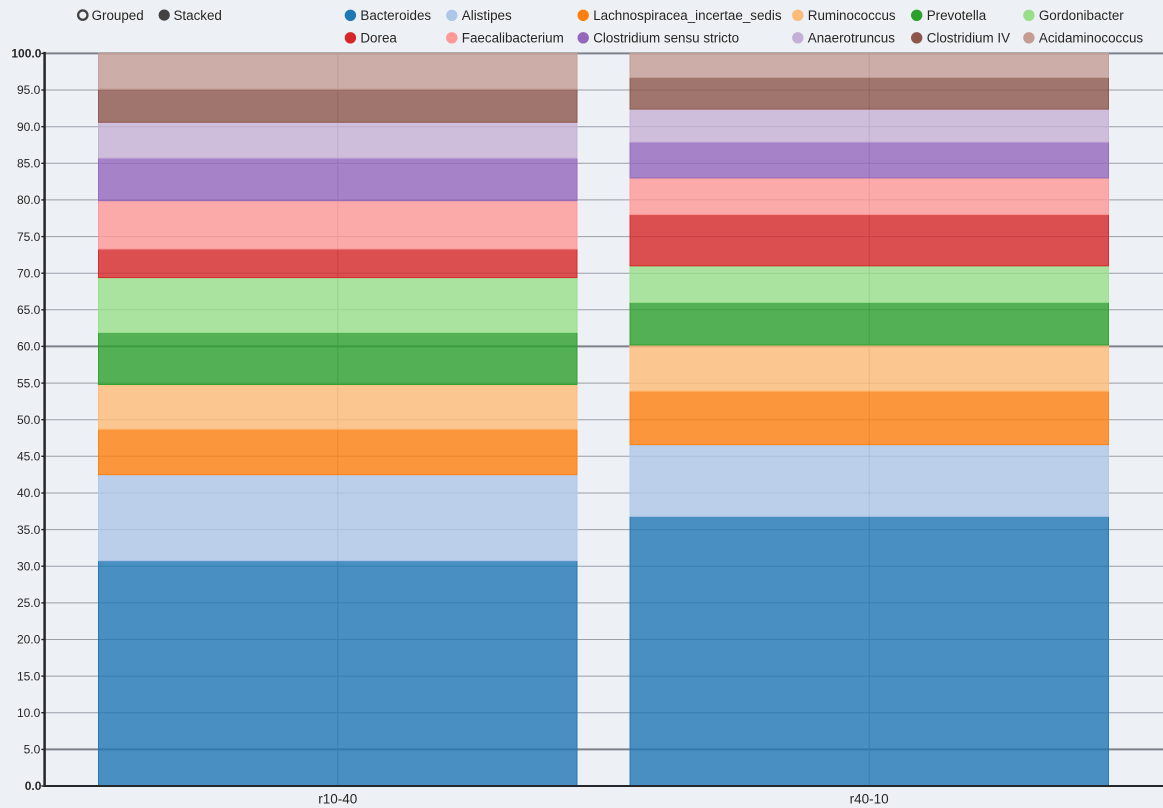  What do you see at coordinates (968, 38) in the screenshot?
I see `svg-text: Clostridium IV` at bounding box center [968, 38].